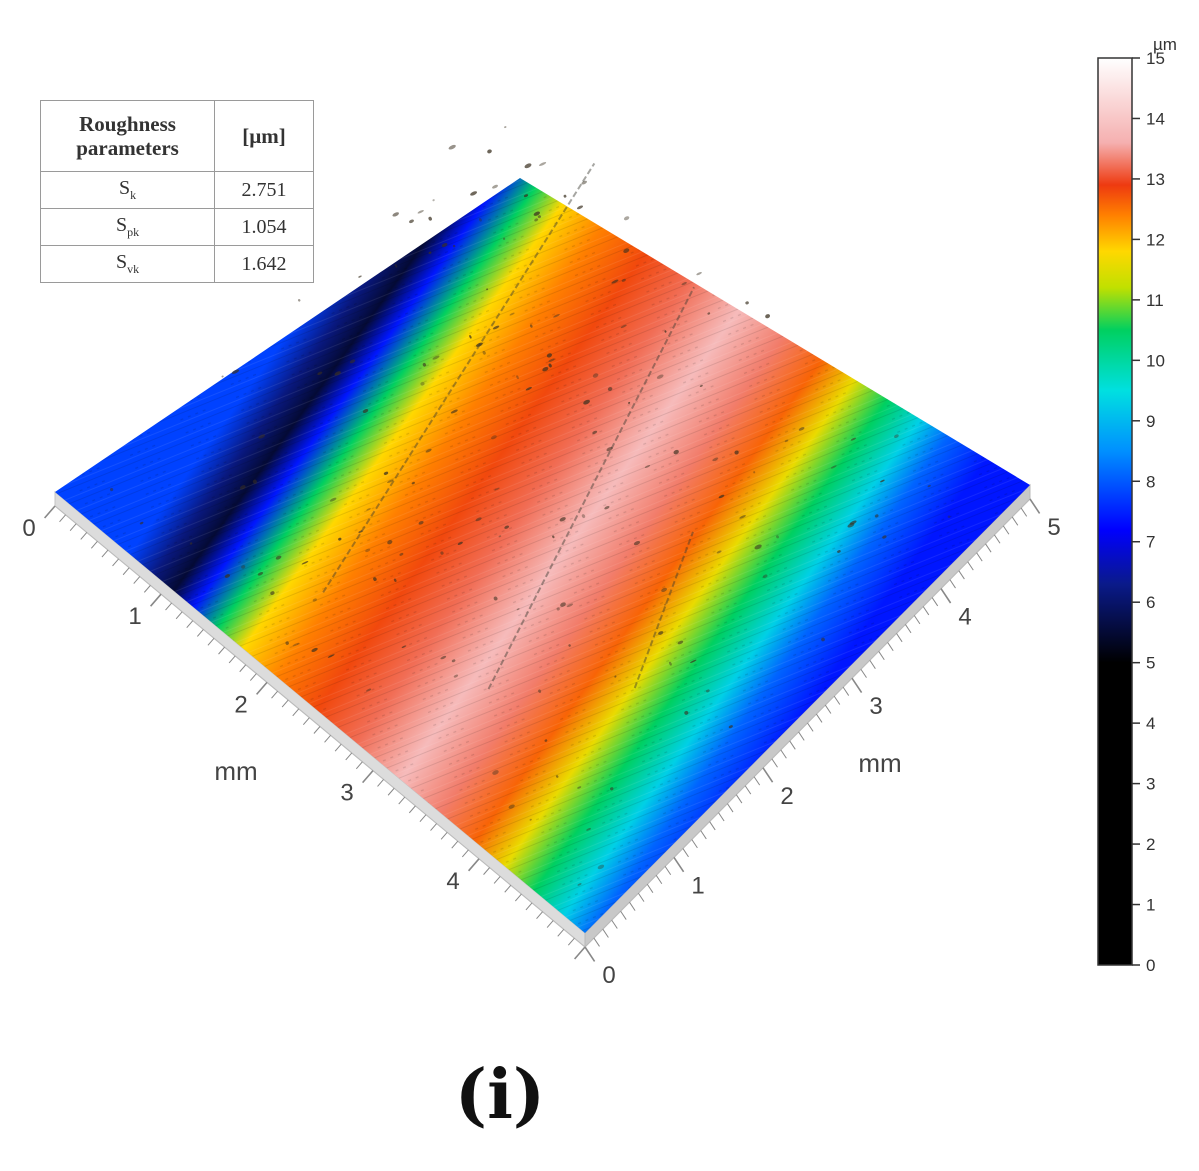  Describe the element at coordinates (127, 136) in the screenshot. I see `header-parameters: Roughness parameters` at that location.